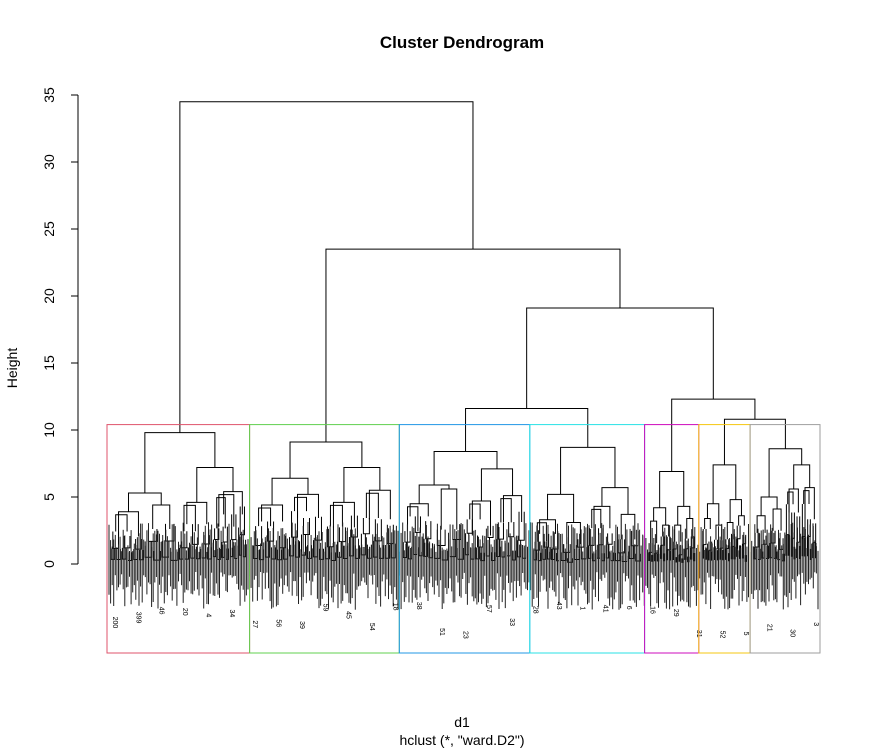 This screenshot has height=752, width=888. I want to click on leaf-label: 29, so click(675, 613).